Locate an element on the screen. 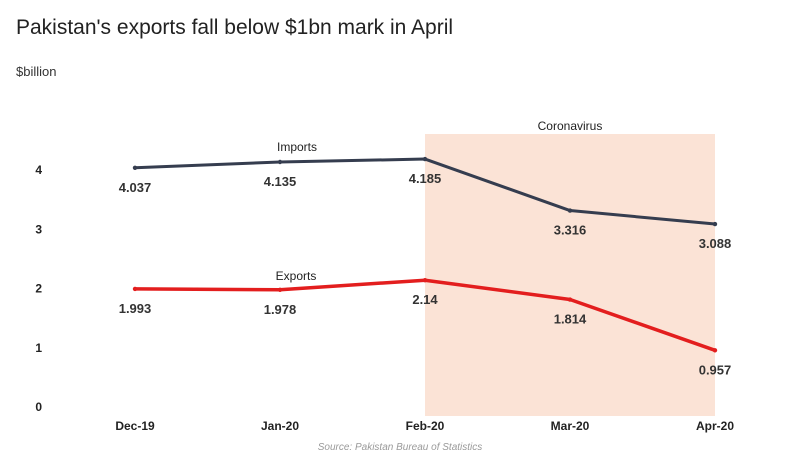 The image size is (800, 470). data-label: 1.993 is located at coordinates (135, 308).